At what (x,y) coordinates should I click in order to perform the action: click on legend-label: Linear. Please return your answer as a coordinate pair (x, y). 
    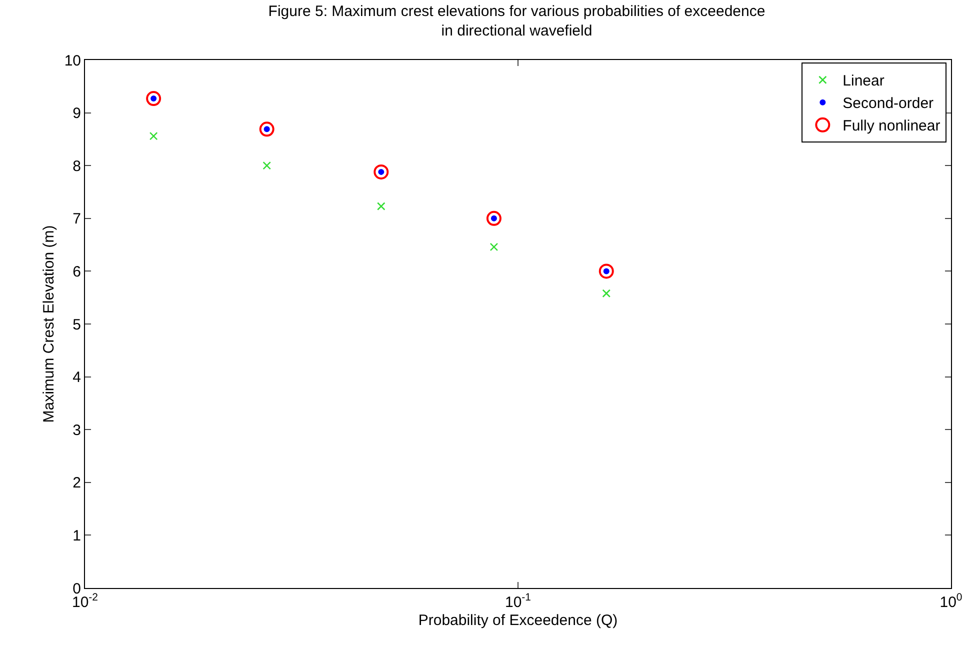
    Looking at the image, I should click on (863, 81).